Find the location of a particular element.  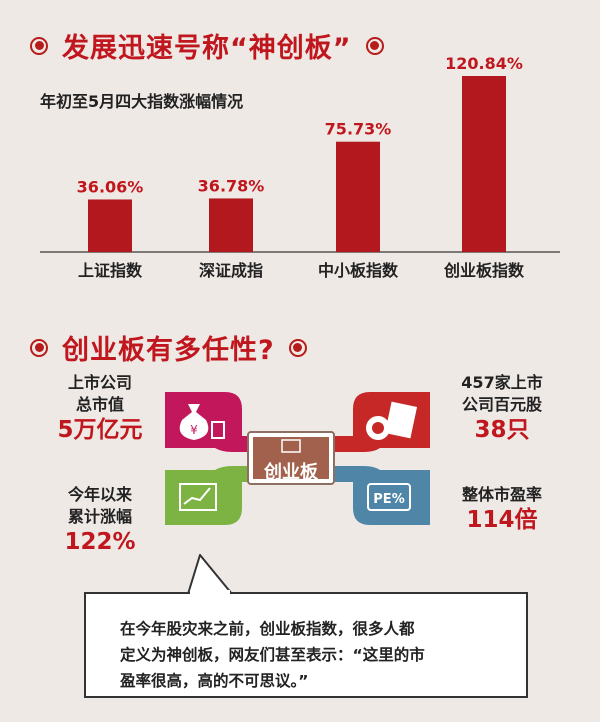

rising-chart-icon is located at coordinates (198, 497).